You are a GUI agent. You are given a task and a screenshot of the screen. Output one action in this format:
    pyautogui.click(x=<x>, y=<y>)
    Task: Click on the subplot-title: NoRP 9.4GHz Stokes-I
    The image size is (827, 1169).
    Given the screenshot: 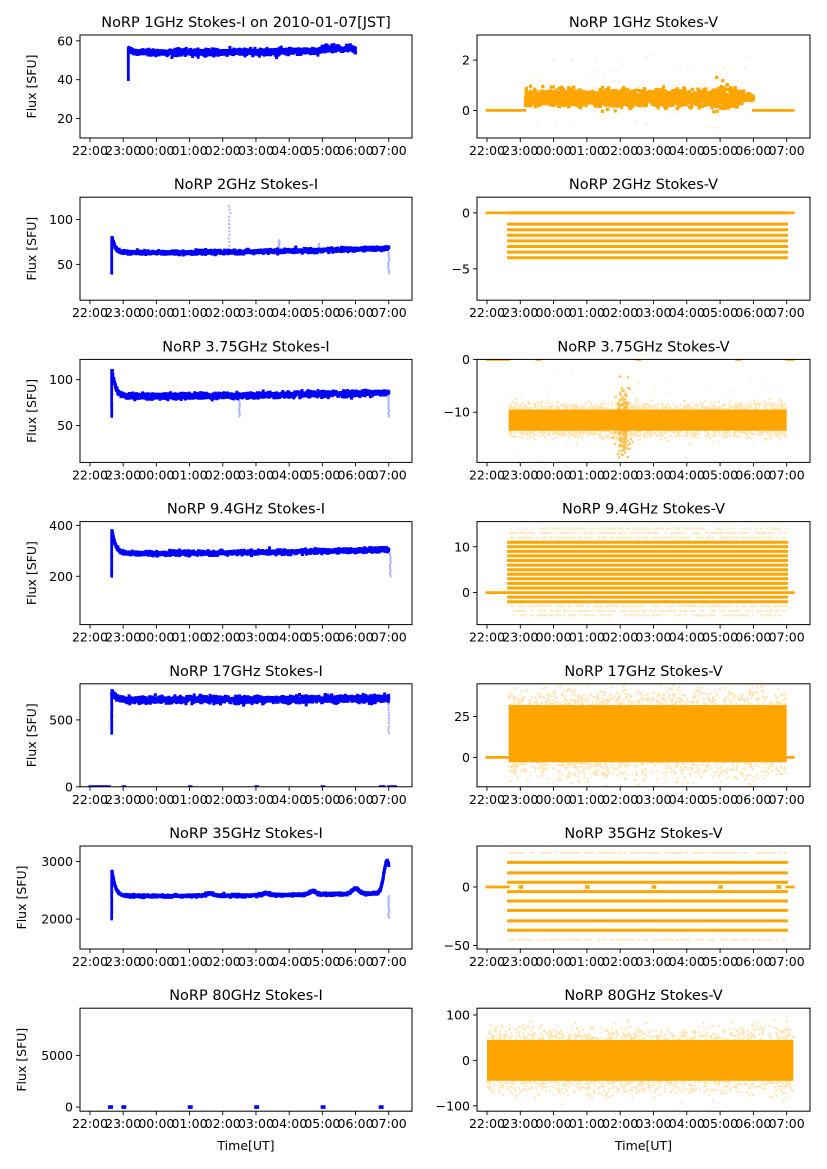 What is the action you would take?
    pyautogui.click(x=246, y=510)
    